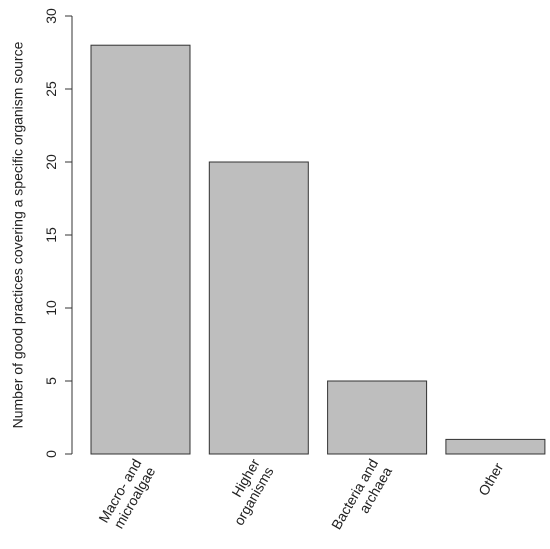 This screenshot has height=549, width=550. I want to click on x-tick-label-group: Other, so click(491, 479).